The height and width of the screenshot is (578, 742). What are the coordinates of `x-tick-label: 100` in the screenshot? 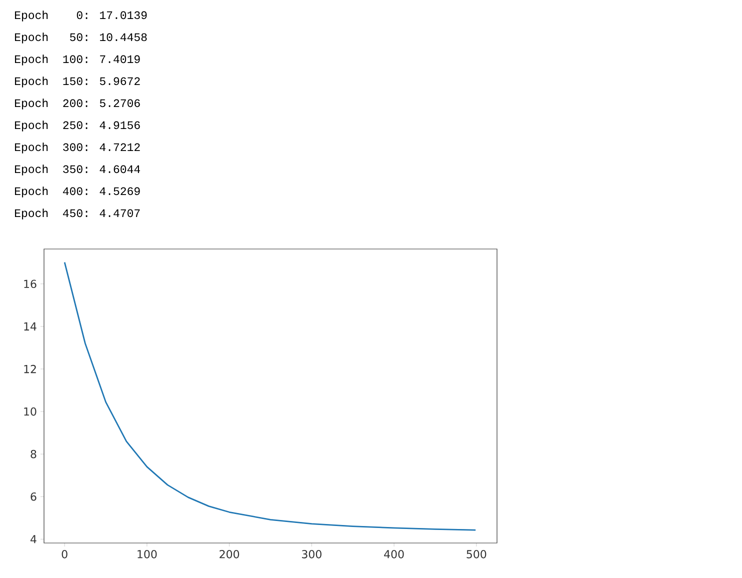 It's located at (147, 554).